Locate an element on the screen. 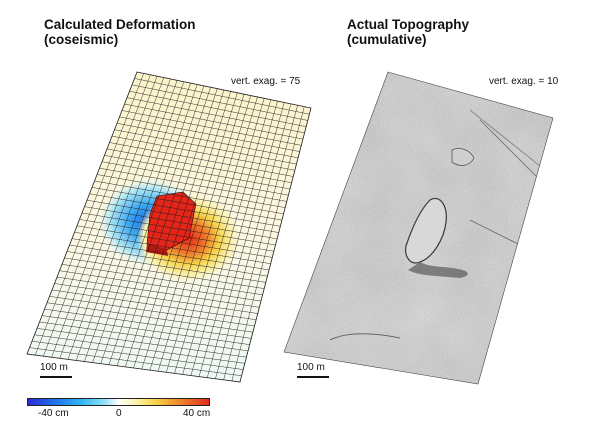 The image size is (600, 430). upper-knoll is located at coordinates (463, 157).